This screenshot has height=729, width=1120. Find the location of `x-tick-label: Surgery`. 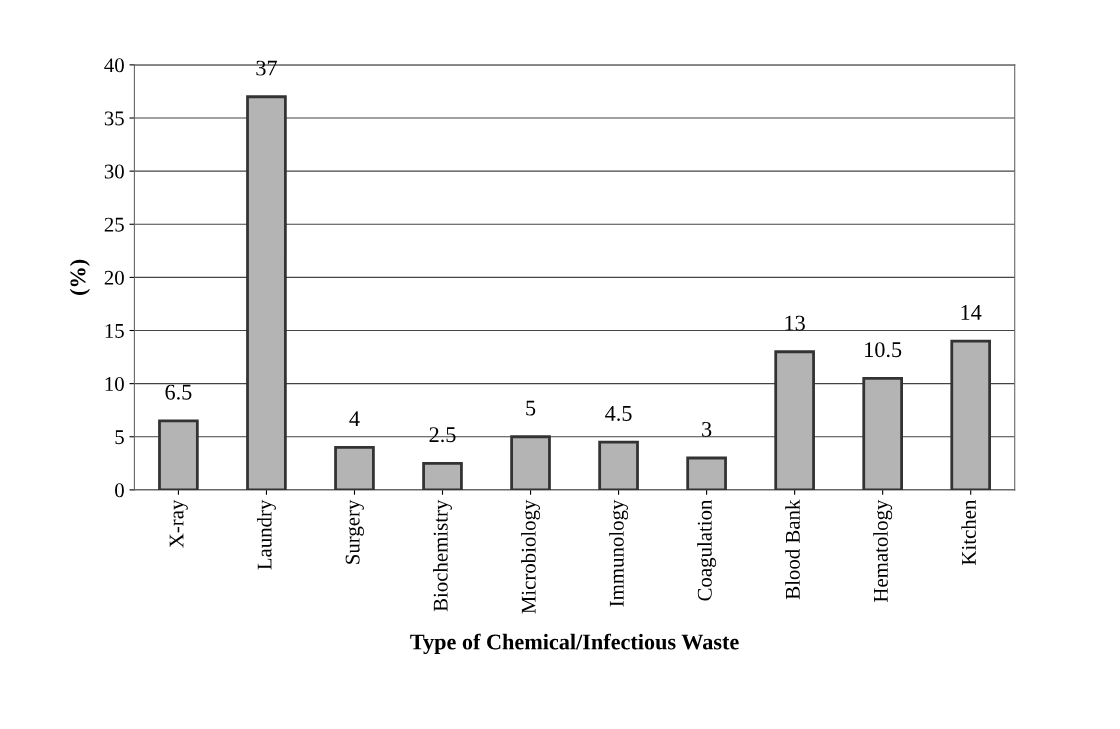

x-tick-label: Surgery is located at coordinates (354, 531).